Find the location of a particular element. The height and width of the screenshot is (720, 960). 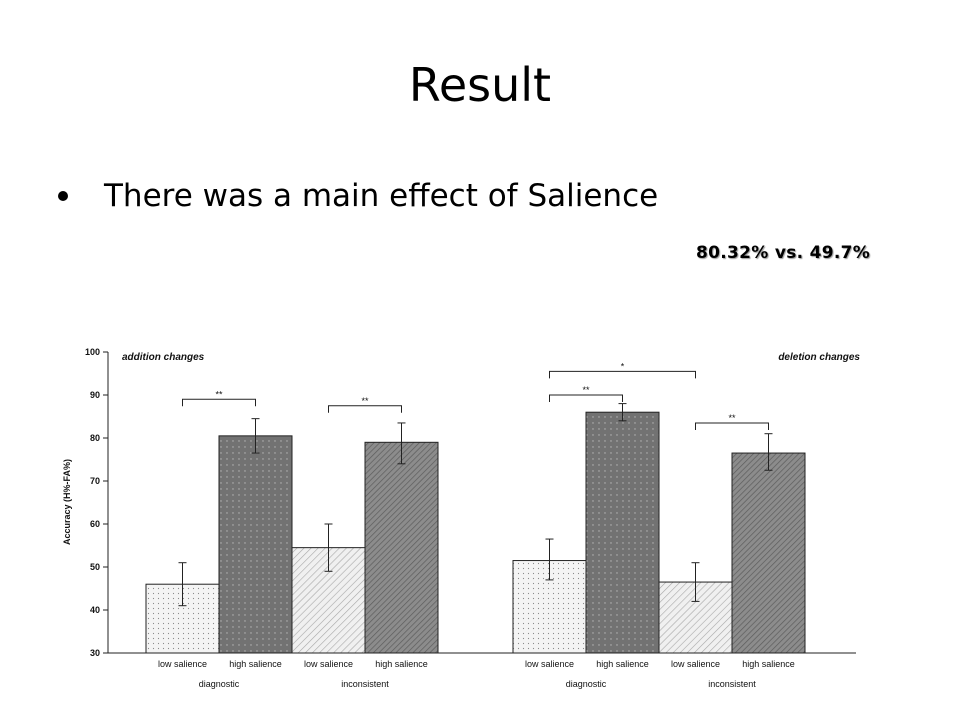

y-tick-label: 80 is located at coordinates (95, 438).